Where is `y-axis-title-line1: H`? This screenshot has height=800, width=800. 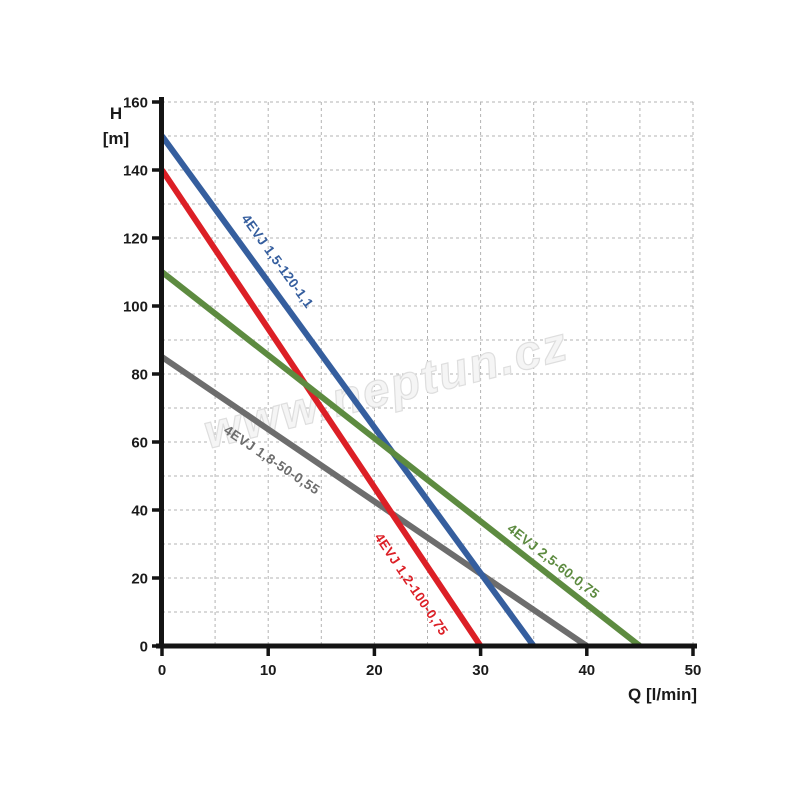
y-axis-title-line1: H is located at coordinates (116, 113).